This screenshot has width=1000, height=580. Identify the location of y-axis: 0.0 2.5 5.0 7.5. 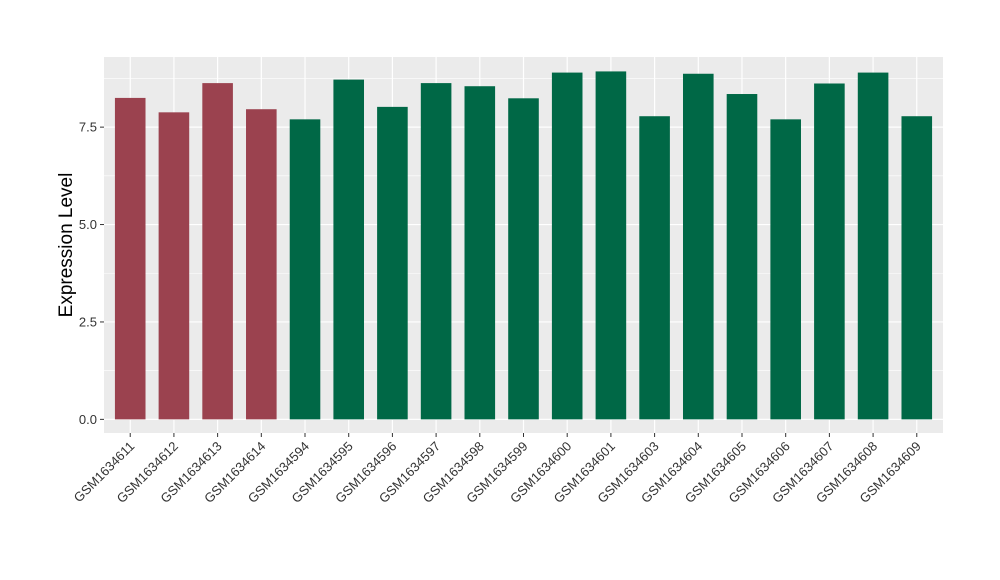
(91, 273).